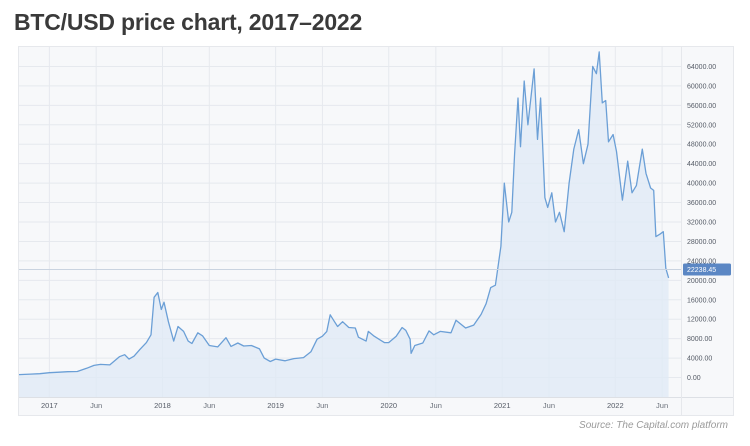  Describe the element at coordinates (701, 203) in the screenshot. I see `y-tick-label: 36000.00` at that location.